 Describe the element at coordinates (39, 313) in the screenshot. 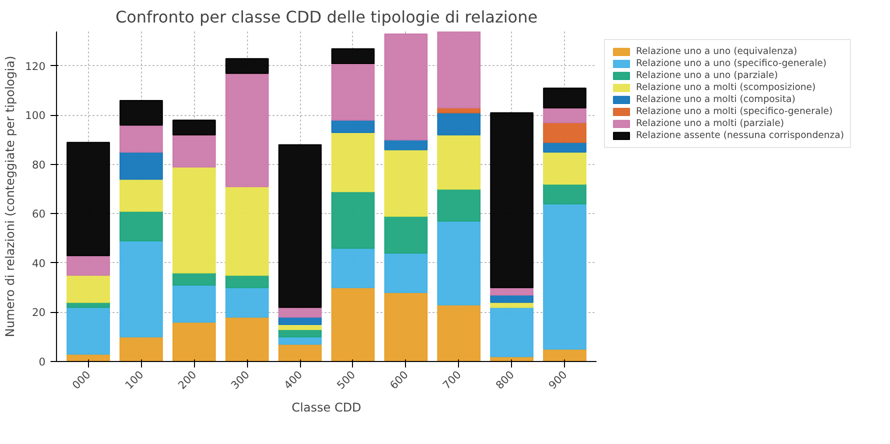

I see `y-tick-label: 20` at that location.